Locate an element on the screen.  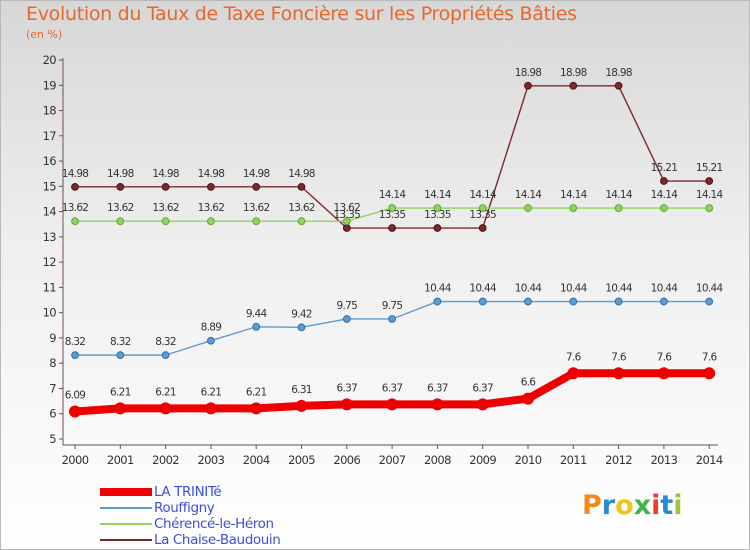
y-tick-label: 9 is located at coordinates (52, 338).